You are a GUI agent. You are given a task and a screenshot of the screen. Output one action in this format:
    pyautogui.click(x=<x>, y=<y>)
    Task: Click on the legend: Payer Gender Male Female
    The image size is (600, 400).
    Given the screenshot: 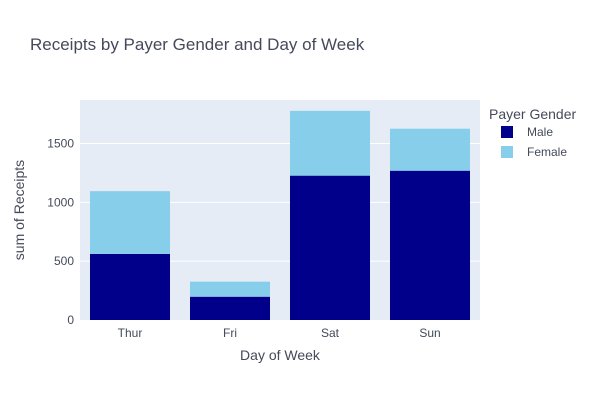 What is the action you would take?
    pyautogui.click(x=532, y=132)
    